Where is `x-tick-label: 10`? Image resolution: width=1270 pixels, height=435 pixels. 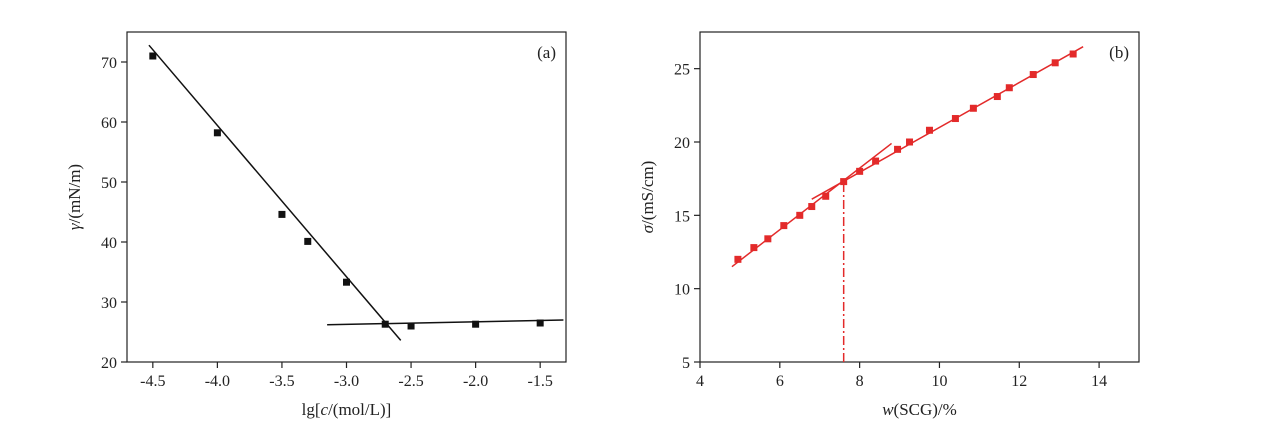 x-tick-label: 10 is located at coordinates (939, 381).